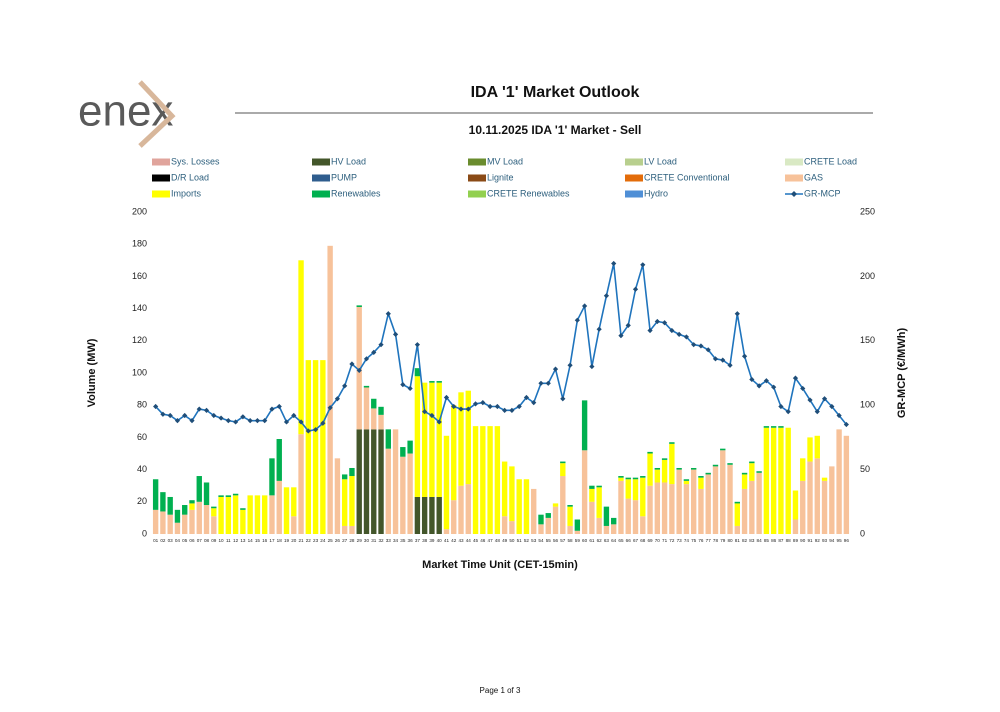 The height and width of the screenshot is (712, 1000). Describe the element at coordinates (374, 540) in the screenshot. I see `x-tick-label: 31` at that location.